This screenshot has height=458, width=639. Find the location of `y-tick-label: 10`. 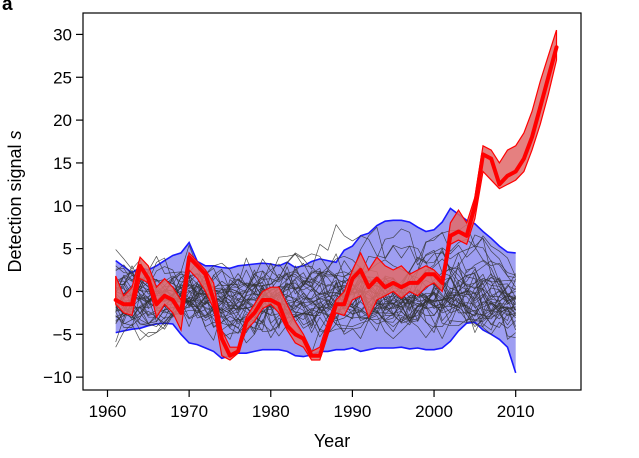

y-tick-label: 10 is located at coordinates (62, 206).